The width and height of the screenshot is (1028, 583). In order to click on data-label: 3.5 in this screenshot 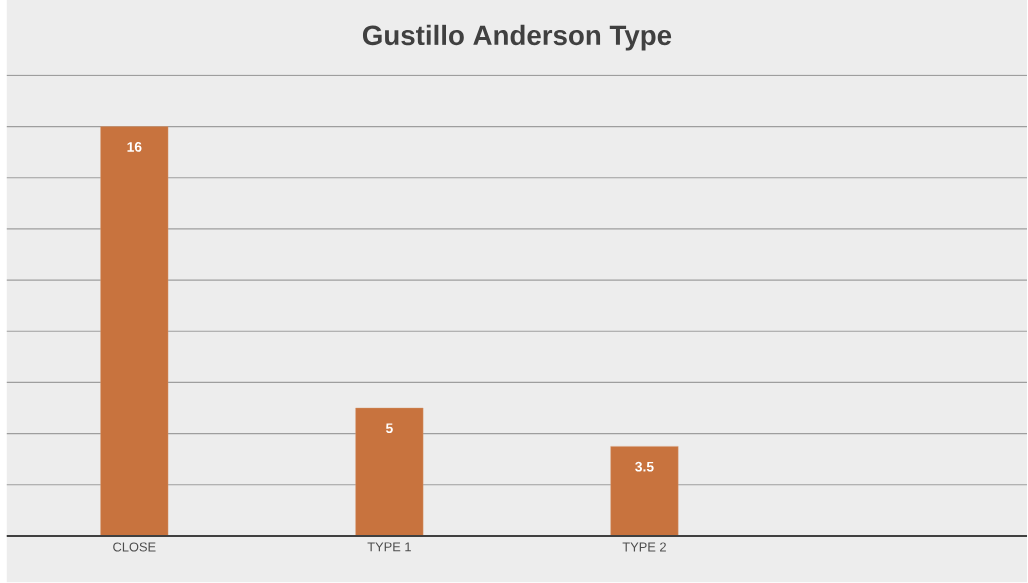, I will do `click(644, 466)`.